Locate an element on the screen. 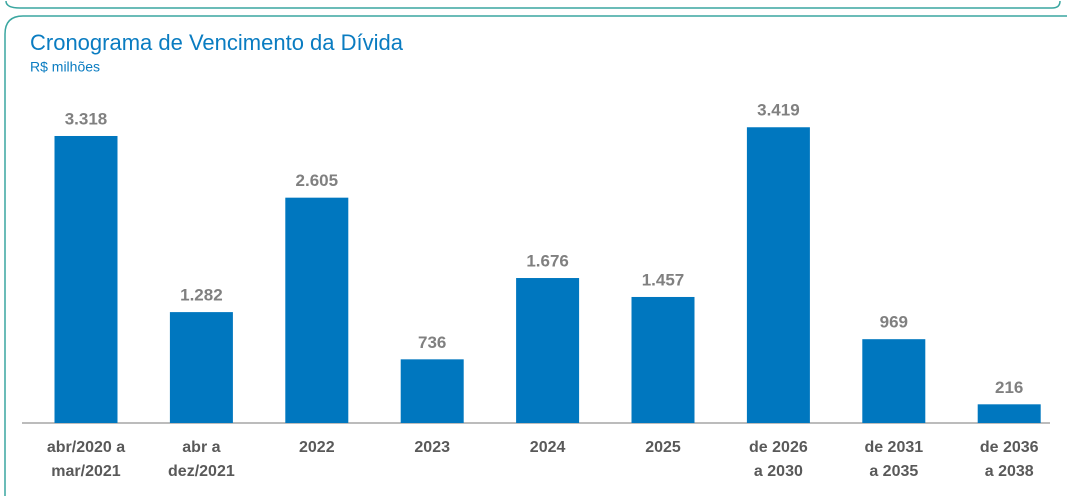 The image size is (1067, 501). x-tick-label: a 2030 is located at coordinates (778, 471).